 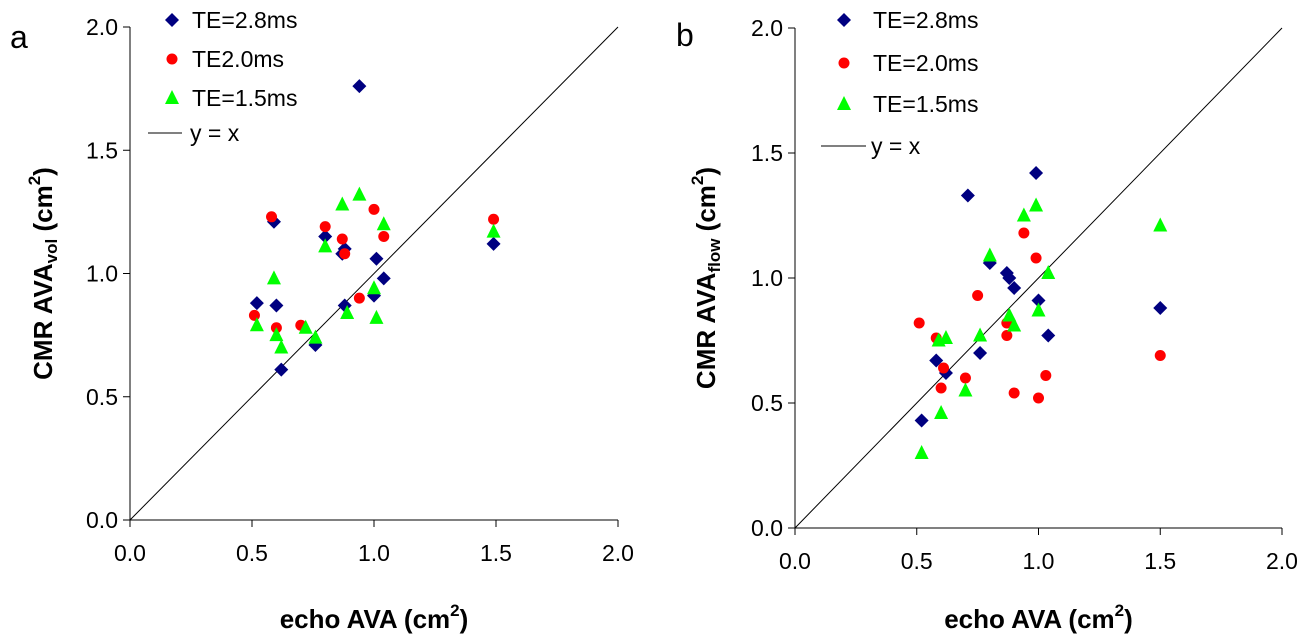 What do you see at coordinates (925, 63) in the screenshot?
I see `legend-entry-label: TE=2.0ms` at bounding box center [925, 63].